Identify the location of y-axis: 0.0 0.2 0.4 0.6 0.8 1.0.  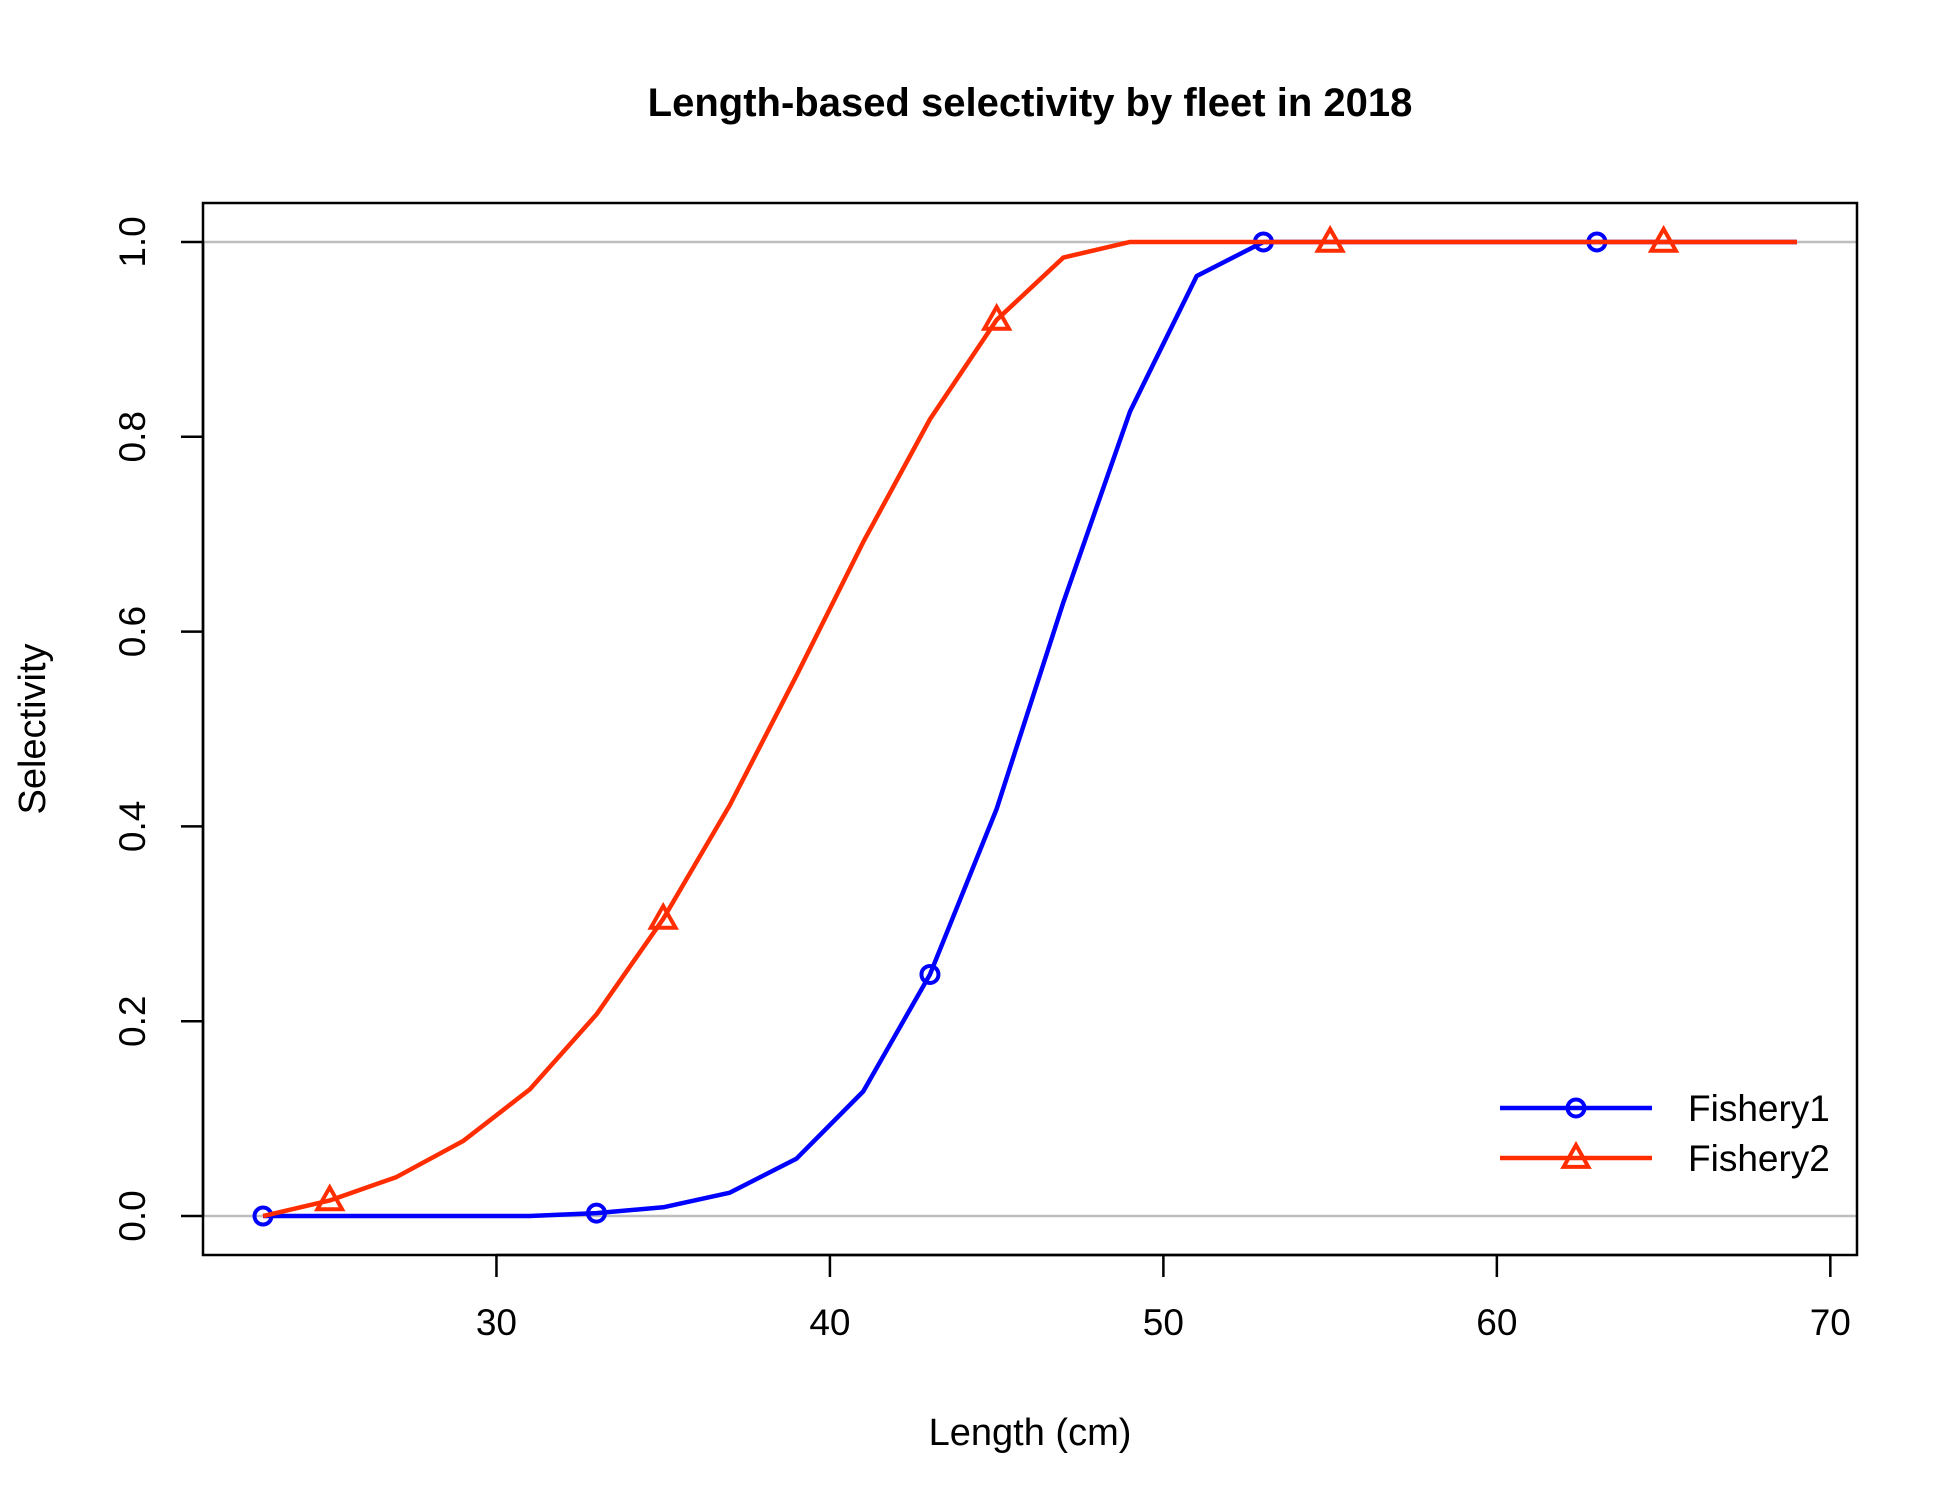
(158, 729).